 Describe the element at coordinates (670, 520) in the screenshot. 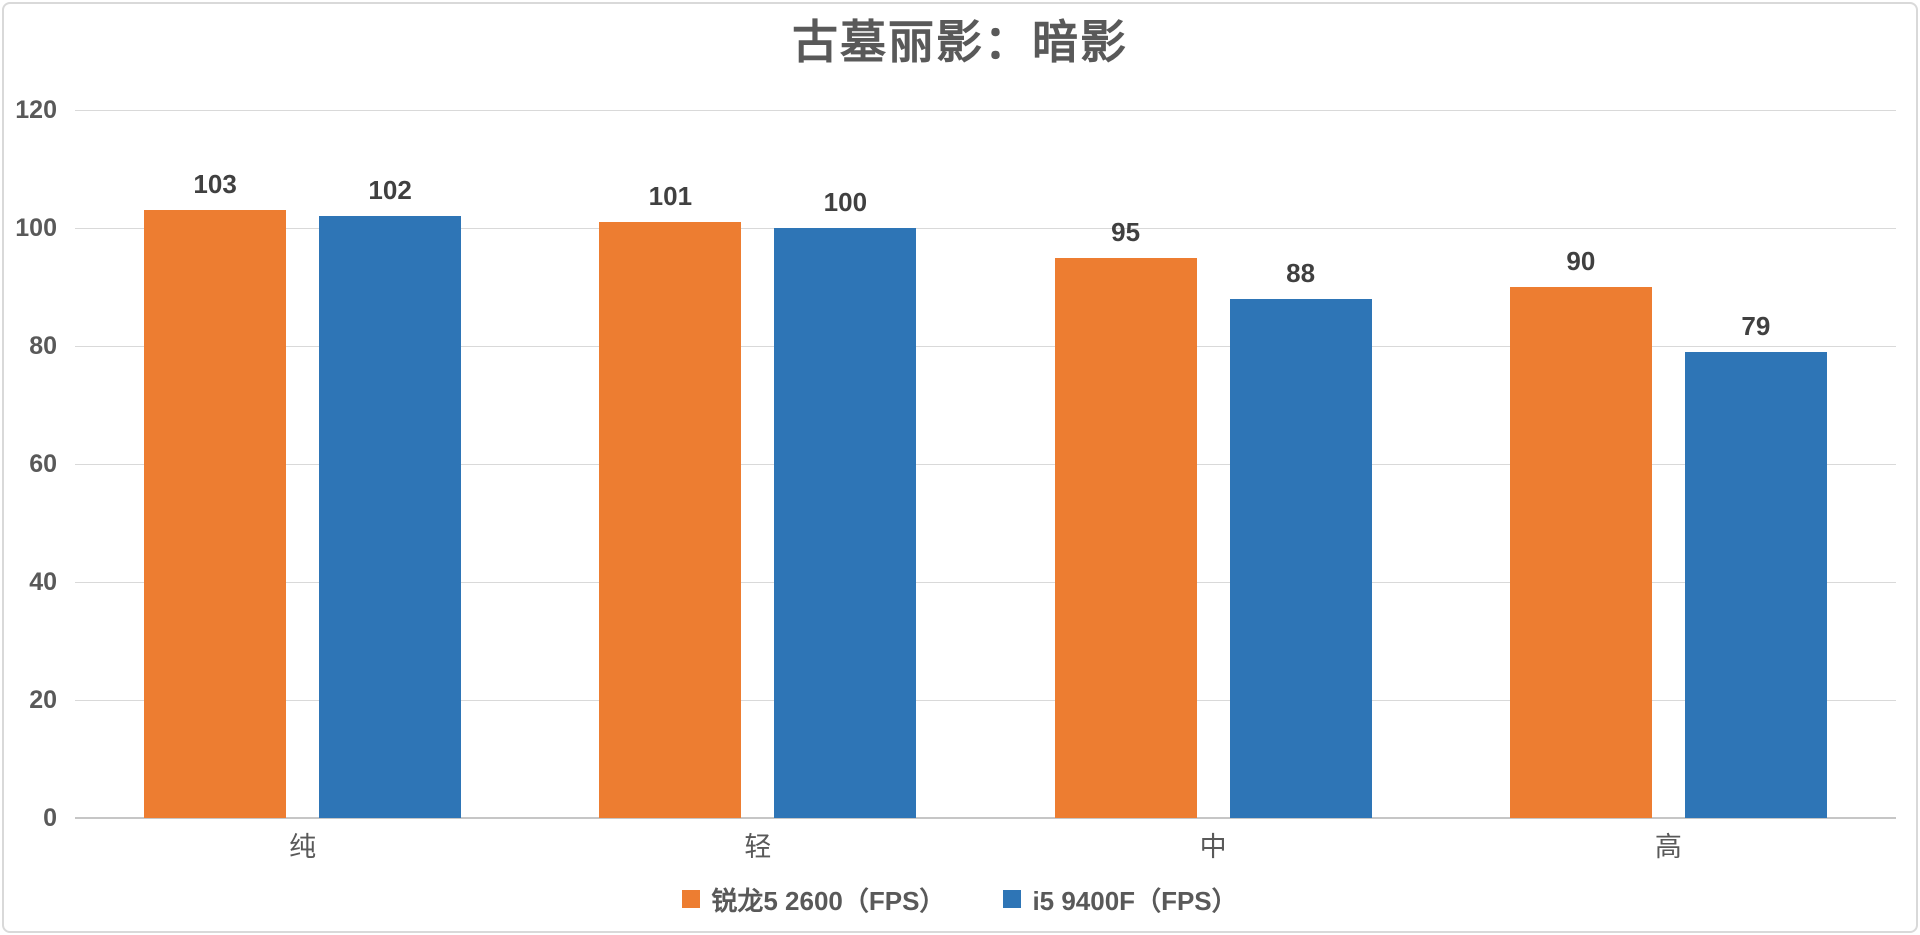

I see `bar-series1-cat2` at that location.